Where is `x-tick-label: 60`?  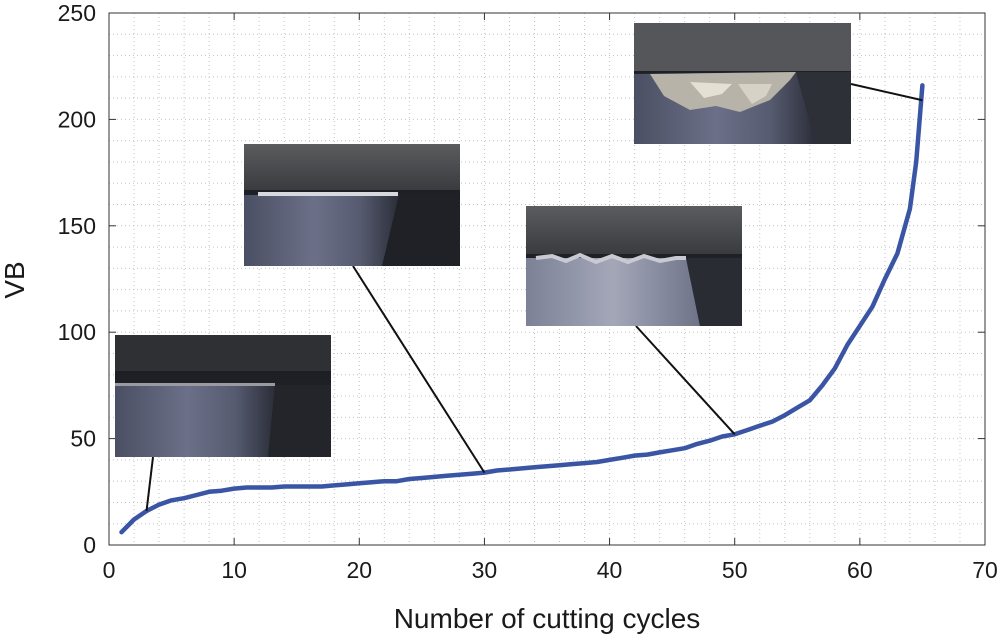
x-tick-label: 60 is located at coordinates (860, 570).